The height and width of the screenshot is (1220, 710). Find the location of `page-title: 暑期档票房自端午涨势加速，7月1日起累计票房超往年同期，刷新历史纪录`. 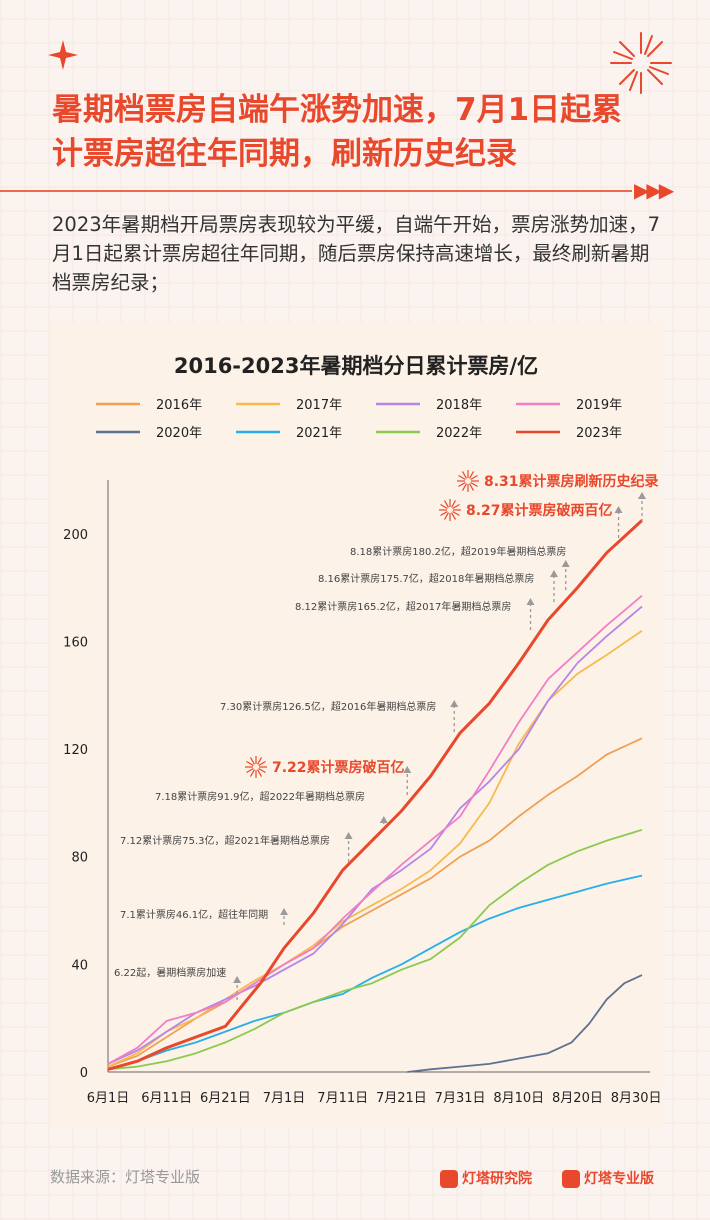

page-title: 暑期档票房自端午涨势加速，7月1日起累计票房超往年同期，刷新历史纪录 is located at coordinates (337, 132).